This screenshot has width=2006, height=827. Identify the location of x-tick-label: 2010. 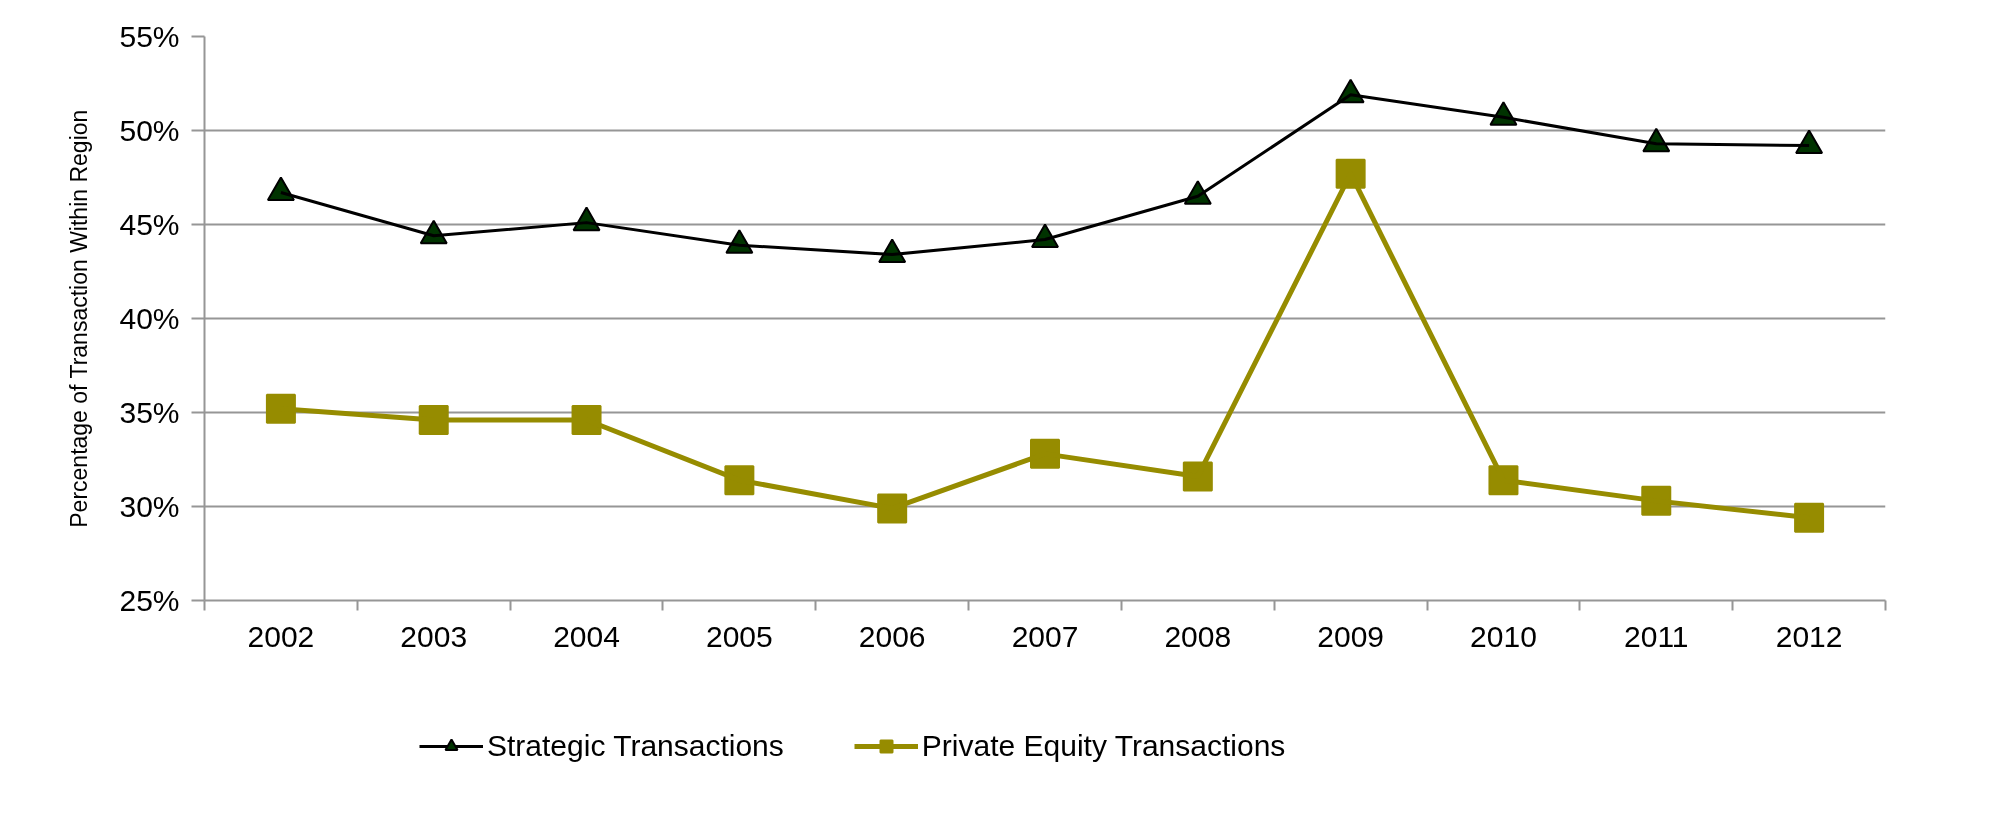
(1503, 636).